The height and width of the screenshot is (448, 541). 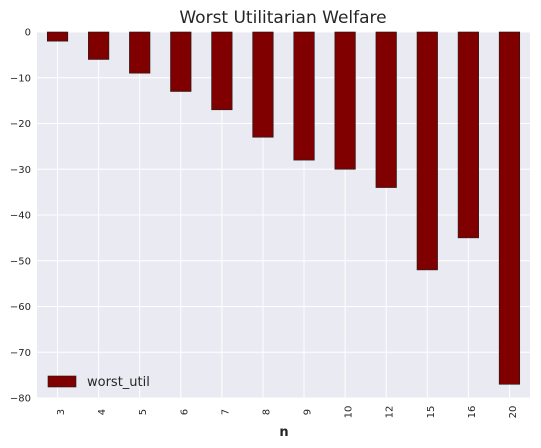 What do you see at coordinates (283, 432) in the screenshot?
I see `x-axis-label: n` at bounding box center [283, 432].